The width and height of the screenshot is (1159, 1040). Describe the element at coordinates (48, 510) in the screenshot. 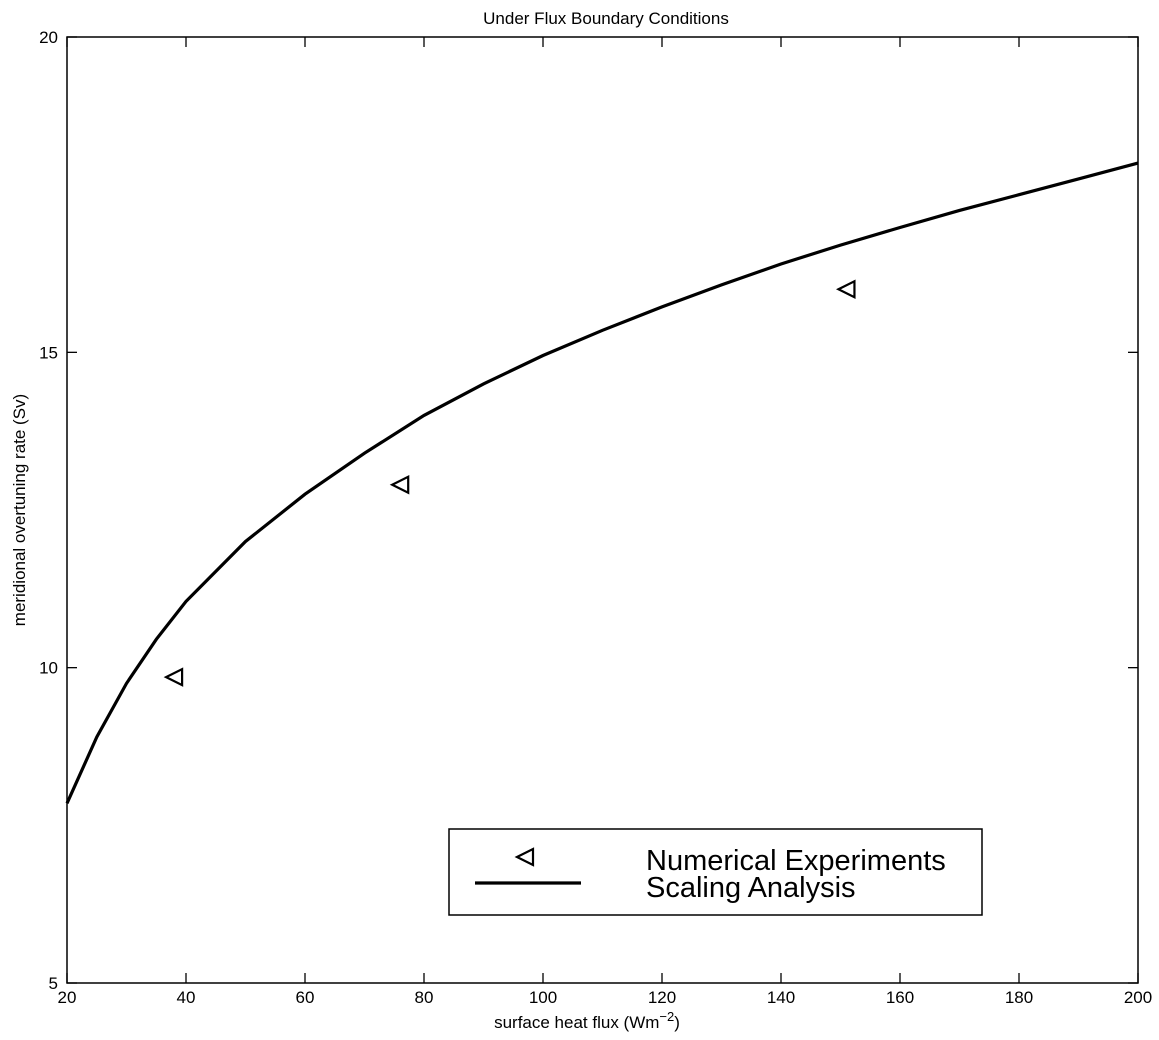

I see `y-tick-labels: 5 10 15 20` at that location.